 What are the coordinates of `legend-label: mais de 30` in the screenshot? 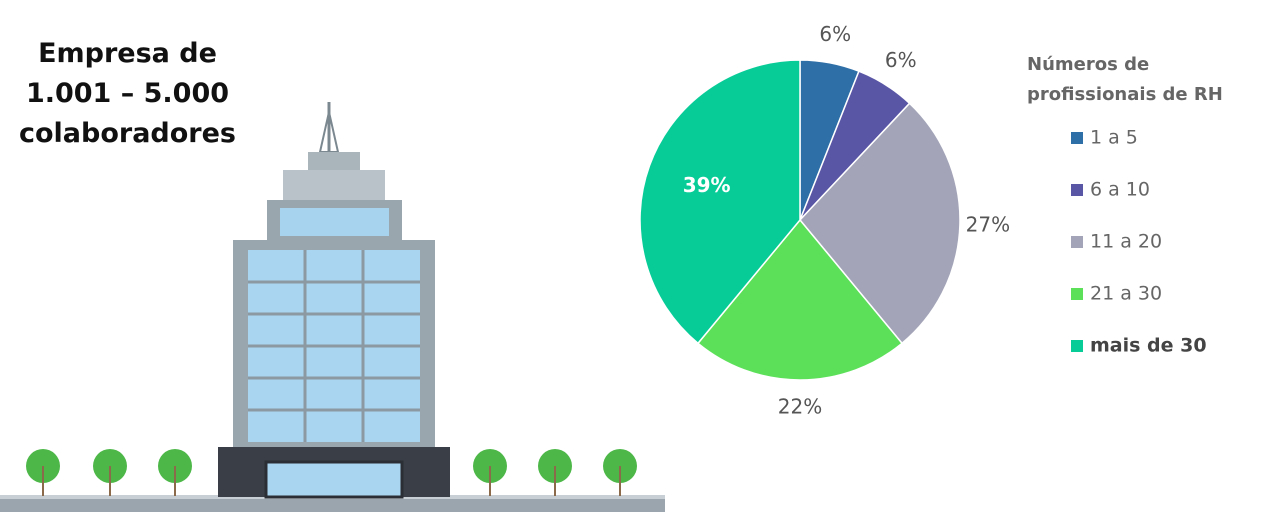 It's located at (1148, 346).